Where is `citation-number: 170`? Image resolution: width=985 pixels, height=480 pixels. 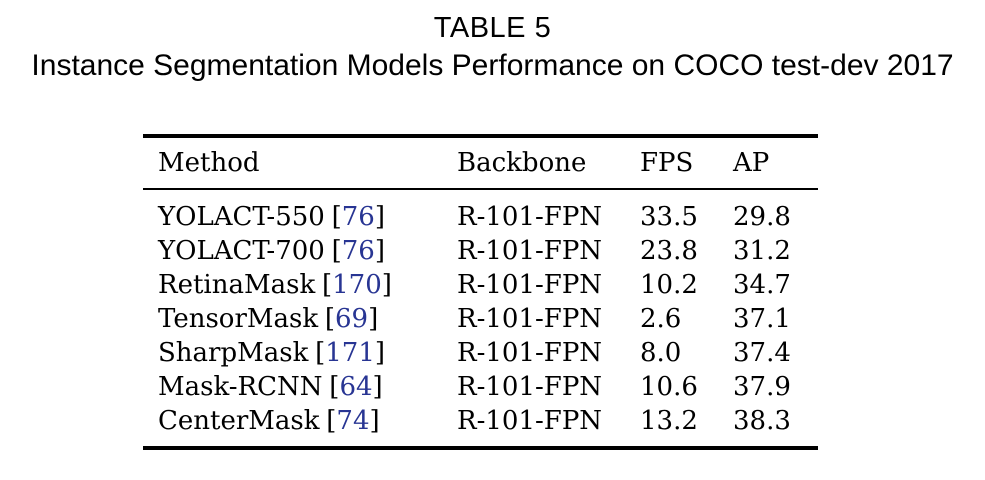
citation-number: 170 is located at coordinates (357, 285).